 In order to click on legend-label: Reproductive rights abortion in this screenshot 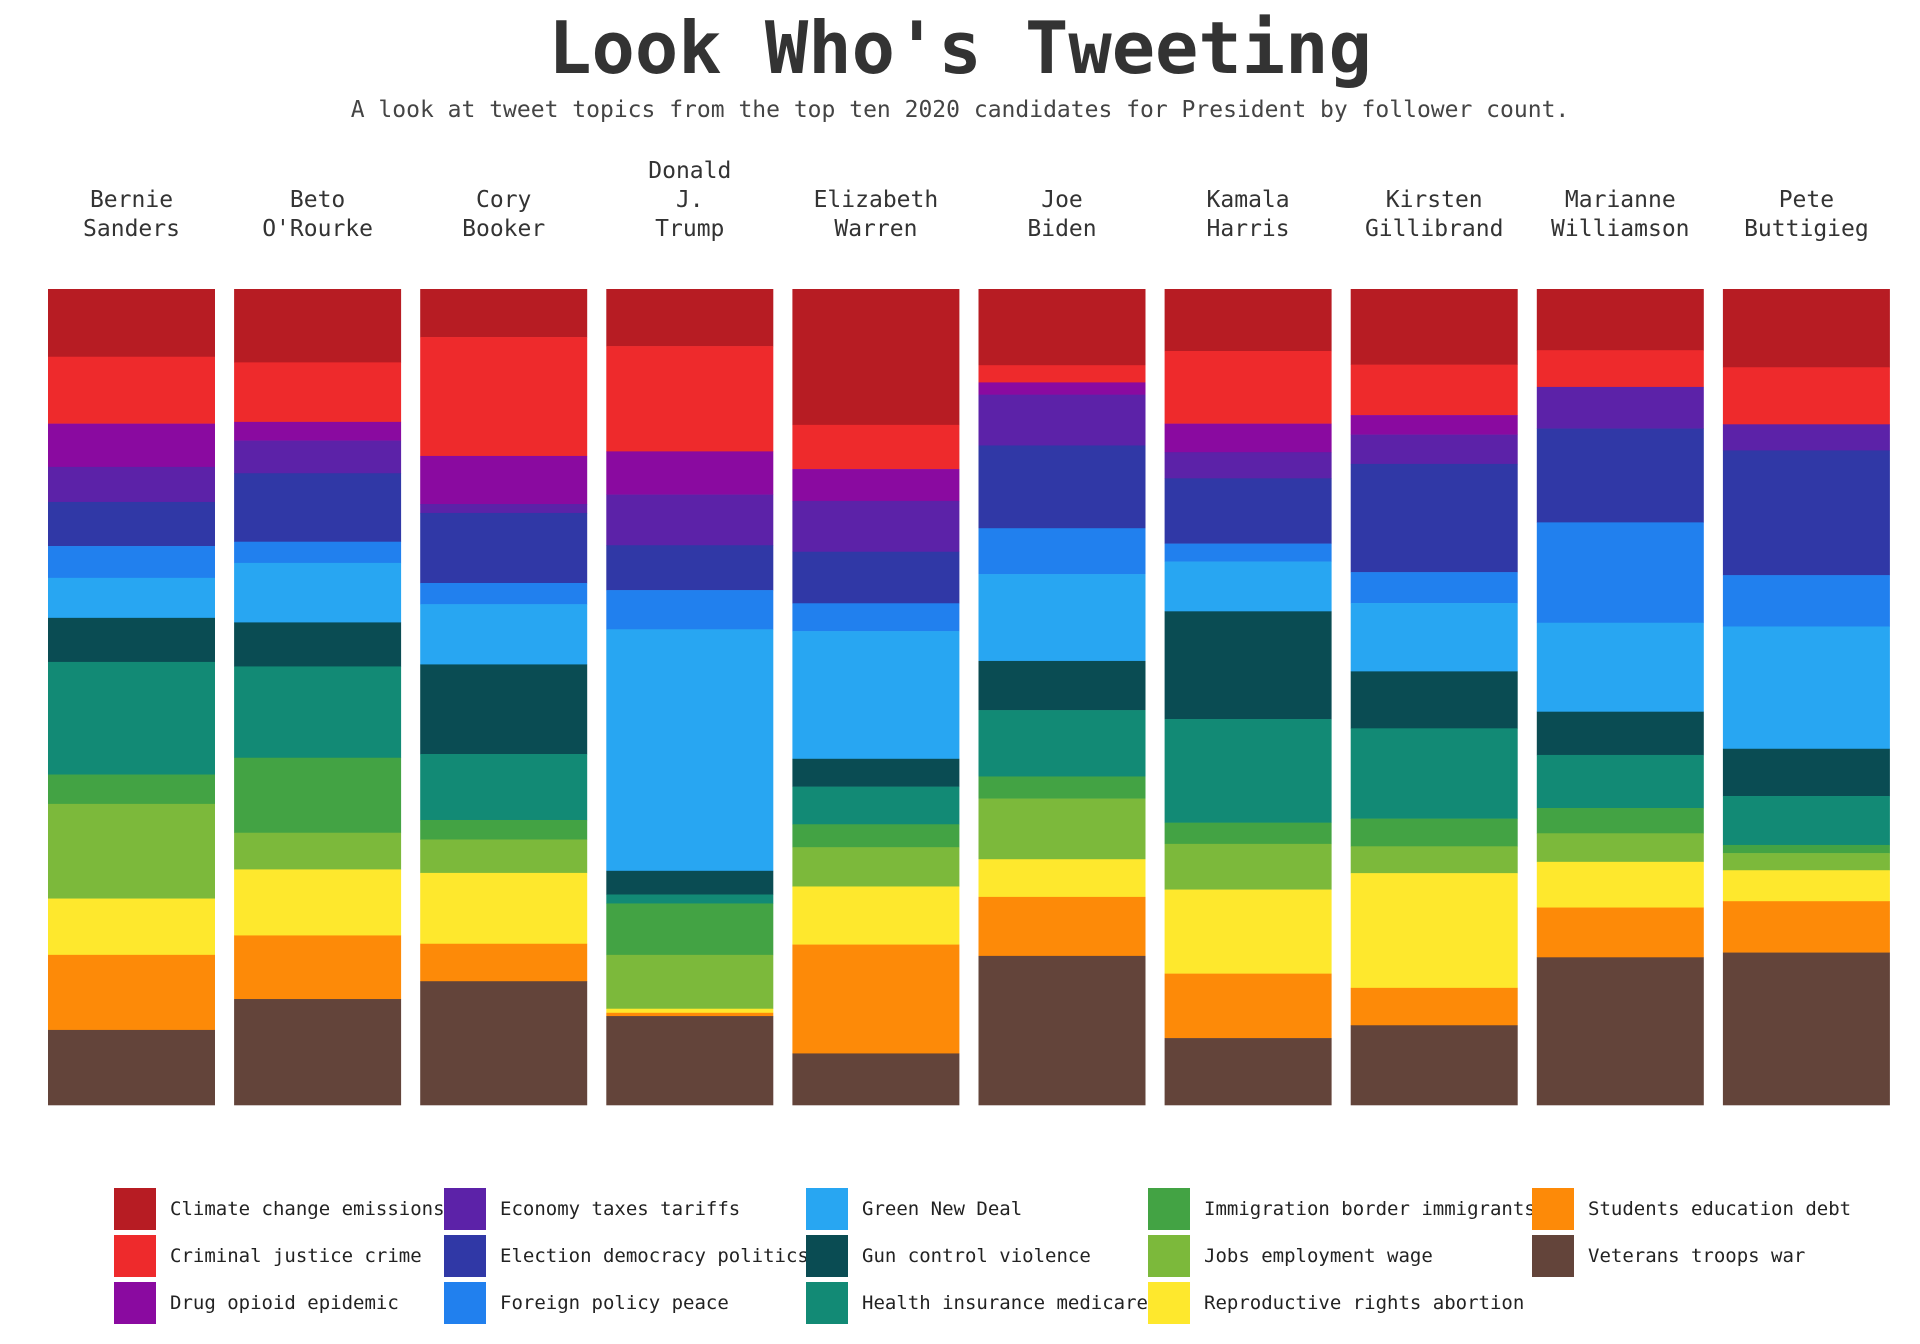, I will do `click(1364, 1303)`.